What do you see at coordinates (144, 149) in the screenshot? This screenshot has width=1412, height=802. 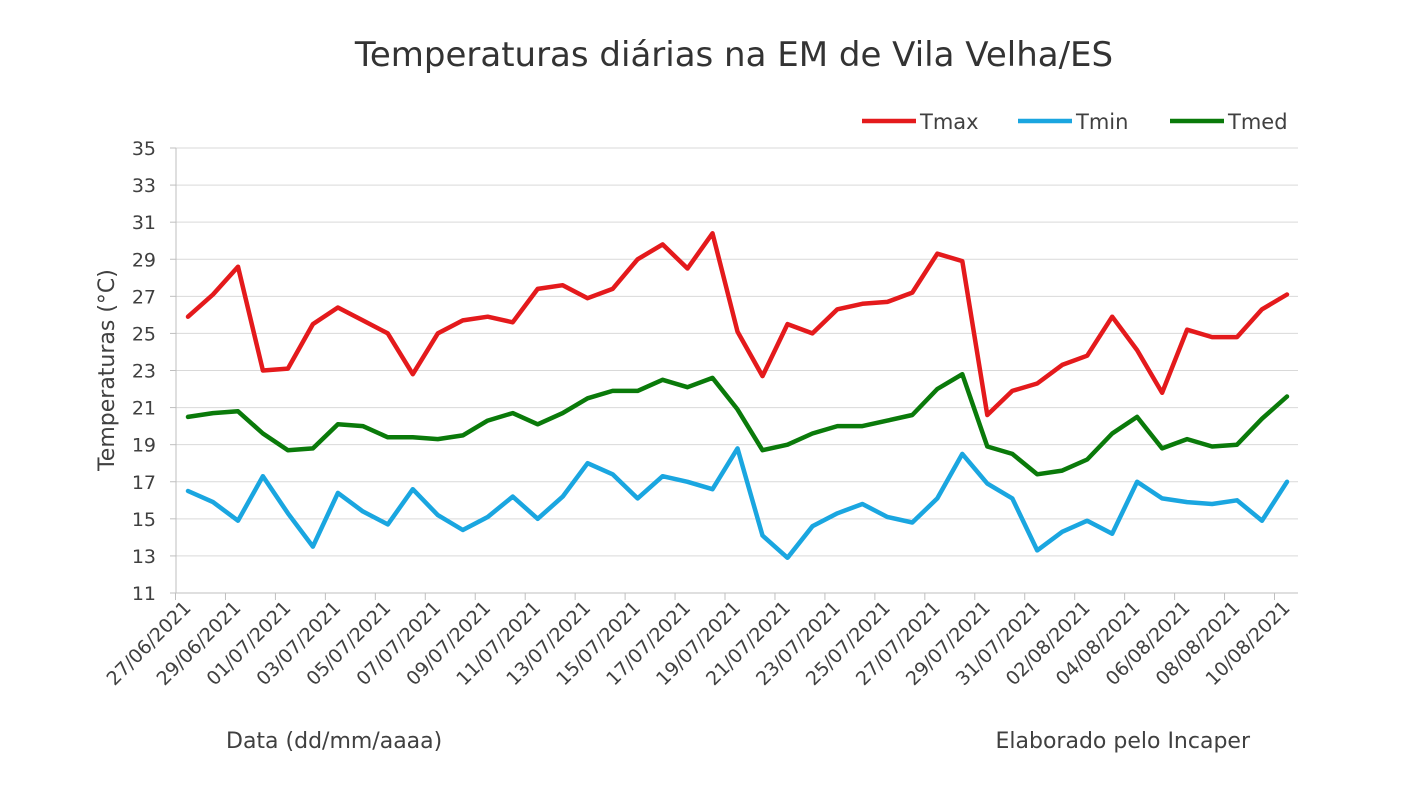 I see `y-tick-label: 35` at bounding box center [144, 149].